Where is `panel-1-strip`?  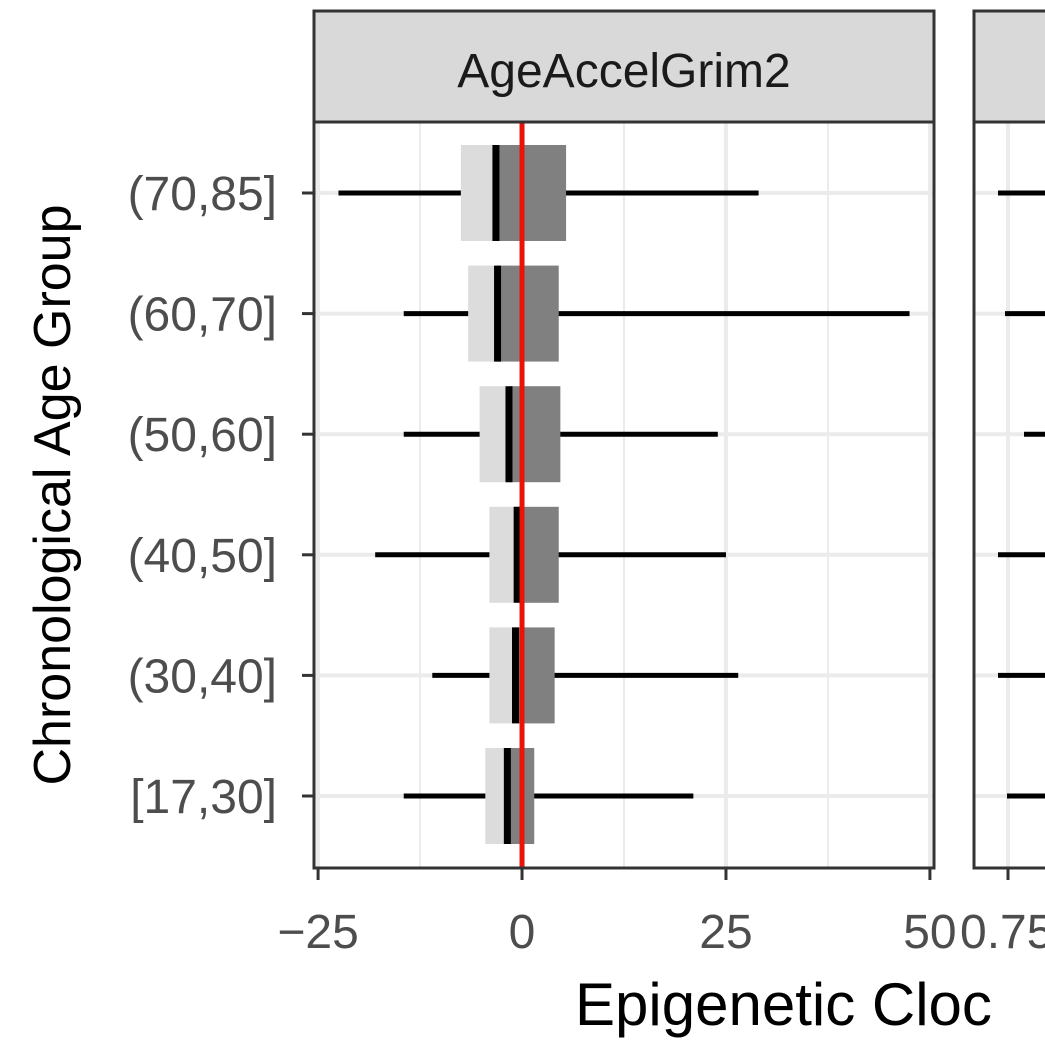 panel-1-strip is located at coordinates (624, 66).